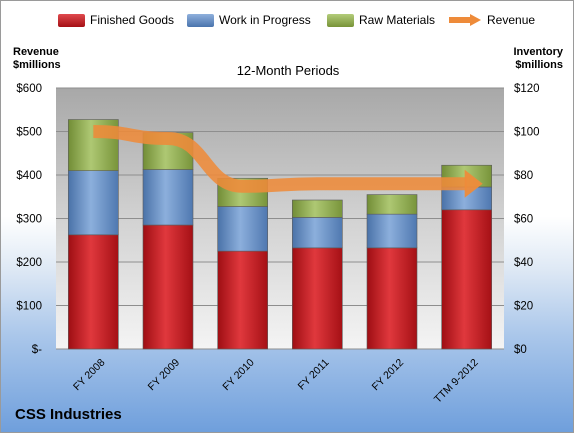  I want to click on legend-item-revenue: Revenue, so click(491, 20).